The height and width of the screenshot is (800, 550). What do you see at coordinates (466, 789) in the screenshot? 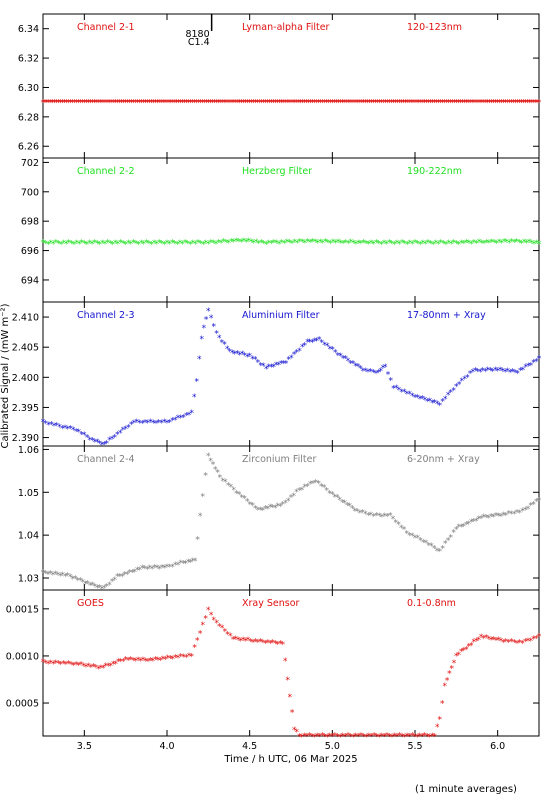
I see `footnote-text: (1 minute averages)` at bounding box center [466, 789].